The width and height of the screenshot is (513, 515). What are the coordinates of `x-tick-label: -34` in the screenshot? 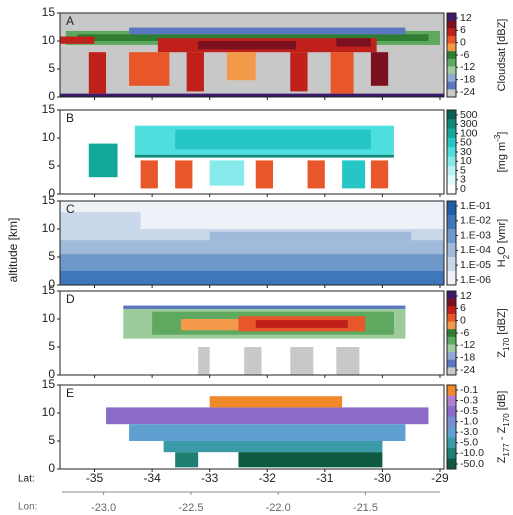 It's located at (152, 478).